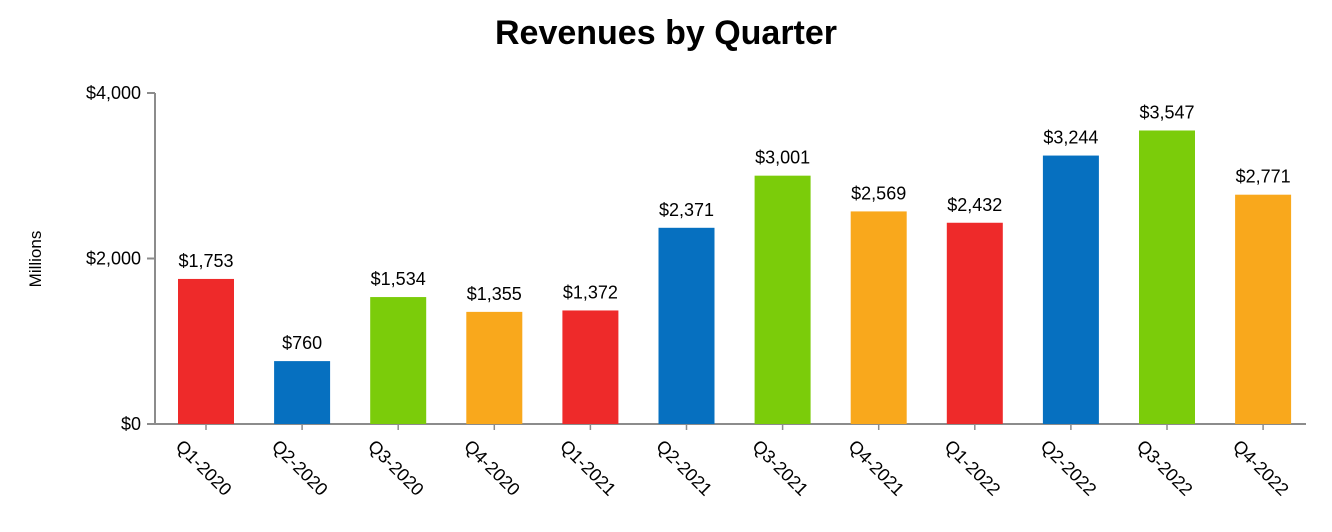  What do you see at coordinates (973, 468) in the screenshot?
I see `x-tick-label: Q1-2022` at bounding box center [973, 468].